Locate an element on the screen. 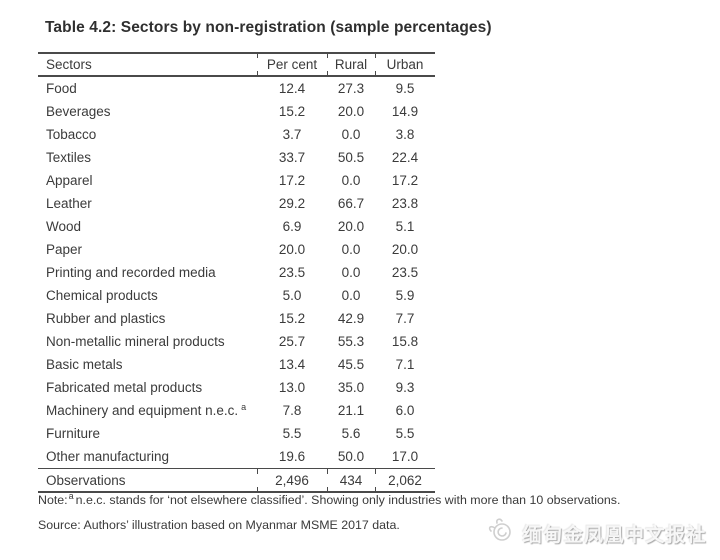 This screenshot has width=720, height=560. per-cent-value: 29.2 is located at coordinates (292, 203).